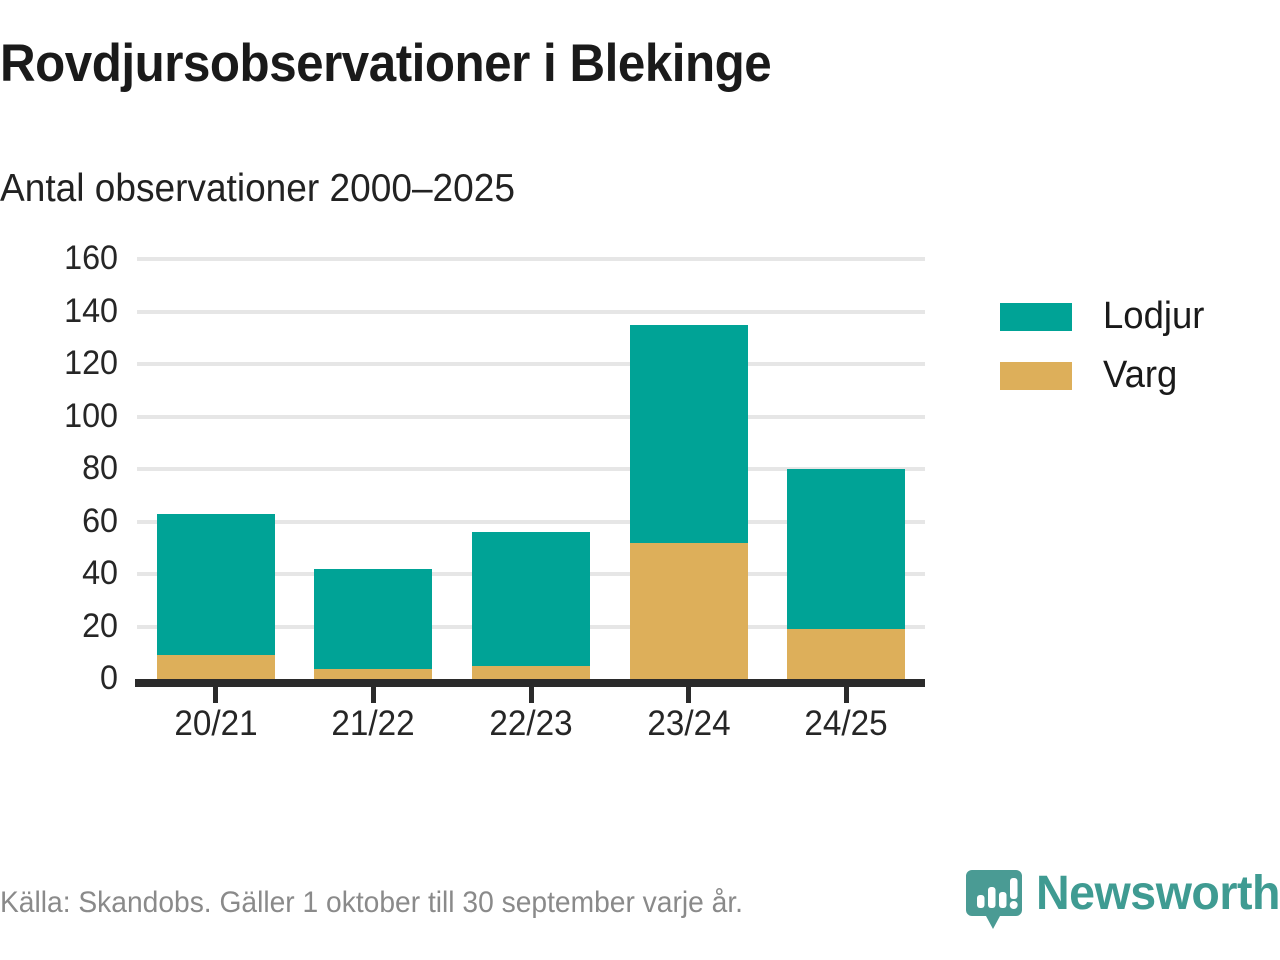 This screenshot has height=960, width=1280. I want to click on y-axis-tick-label: 120, so click(91, 363).